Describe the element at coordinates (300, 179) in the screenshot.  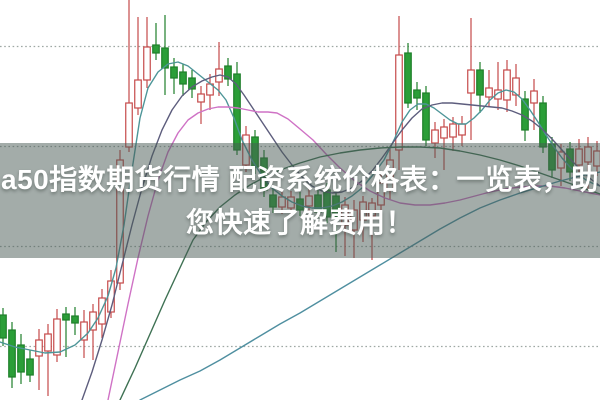
I see `overlay-title-line-1: a50指数期货行情 配资系统价格表：一览表，助` at that location.